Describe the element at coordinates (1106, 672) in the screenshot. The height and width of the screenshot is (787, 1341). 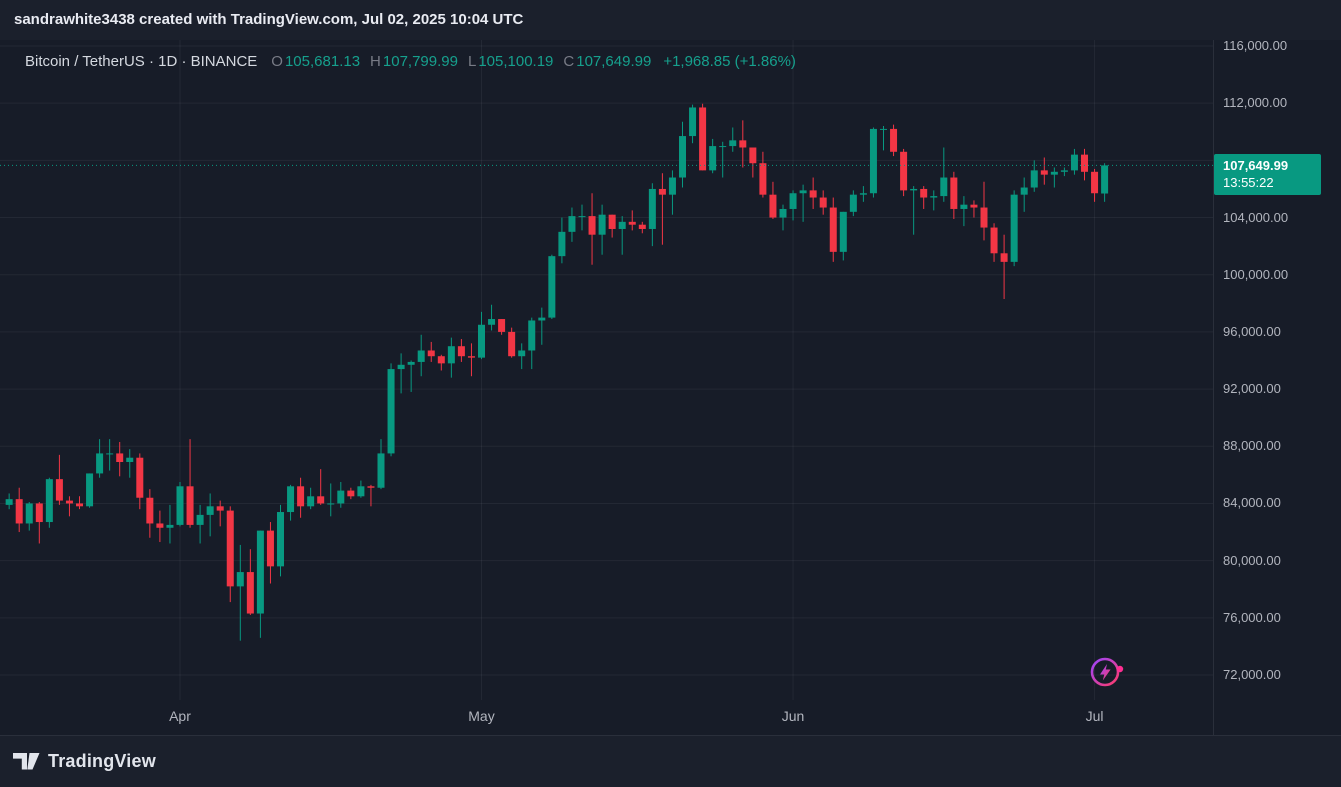
I see `lightning-icon` at that location.